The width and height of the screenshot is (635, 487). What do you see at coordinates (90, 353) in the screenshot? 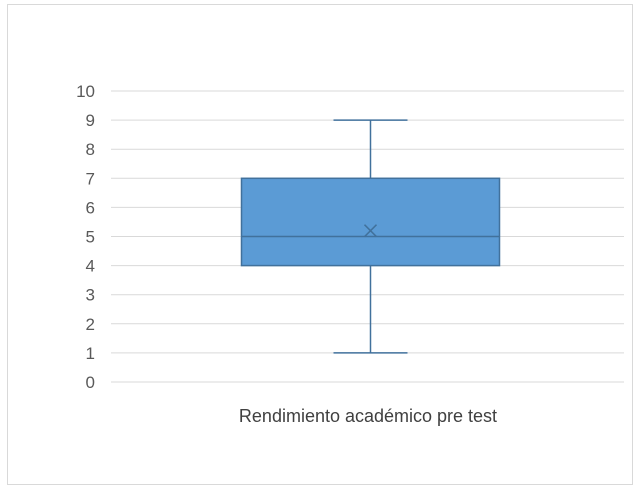
I see `y-tick-label-1: 1` at bounding box center [90, 353].